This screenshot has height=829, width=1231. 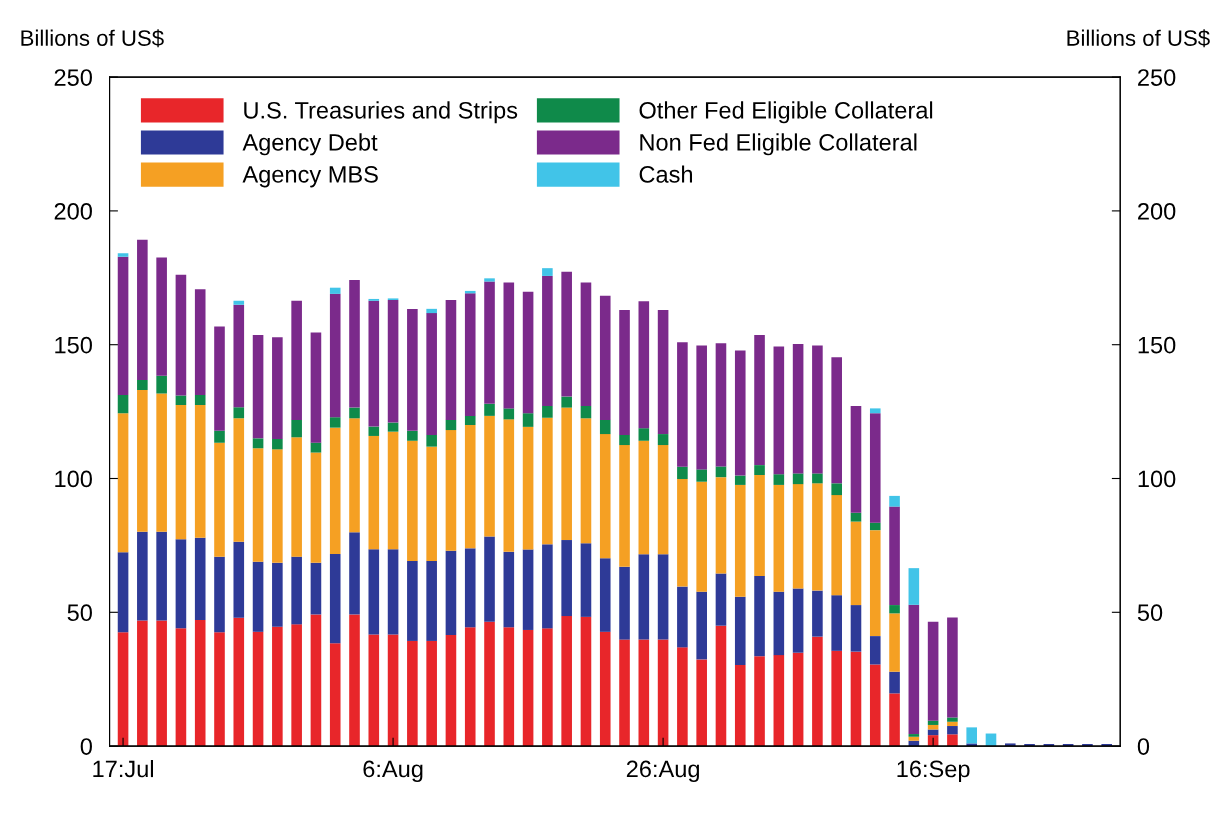 I want to click on legend-label: U.S. Treasuries and Strips, so click(x=381, y=112).